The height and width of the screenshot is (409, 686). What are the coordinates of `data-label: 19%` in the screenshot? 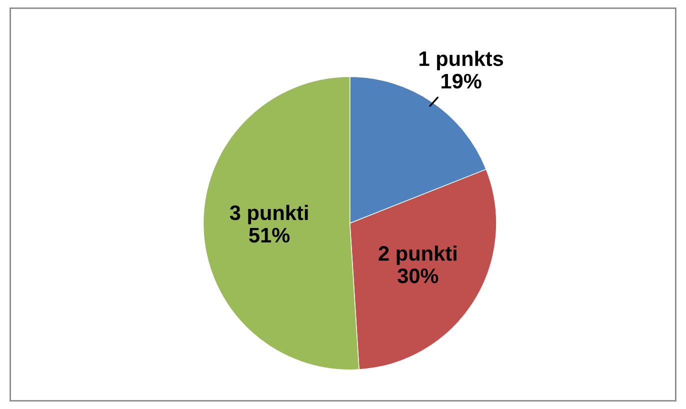 It's located at (462, 81).